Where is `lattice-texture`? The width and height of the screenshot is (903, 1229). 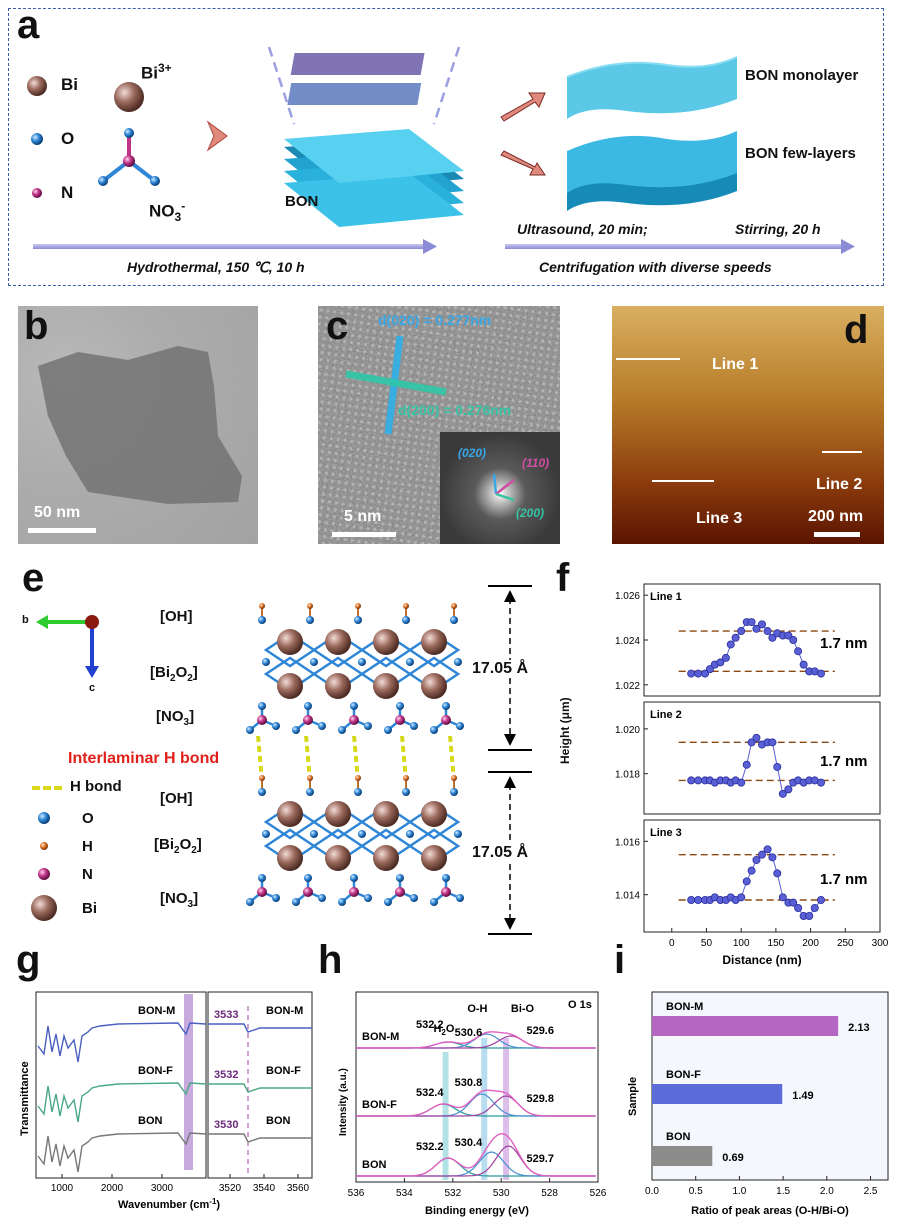
lattice-texture is located at coordinates (439, 425).